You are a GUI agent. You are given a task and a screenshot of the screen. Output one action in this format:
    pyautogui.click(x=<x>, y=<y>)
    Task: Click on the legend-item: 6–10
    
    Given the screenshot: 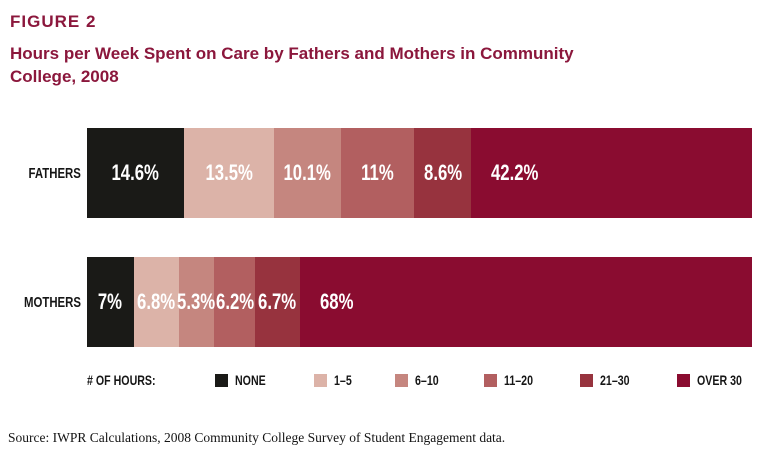 What is the action you would take?
    pyautogui.click(x=420, y=380)
    